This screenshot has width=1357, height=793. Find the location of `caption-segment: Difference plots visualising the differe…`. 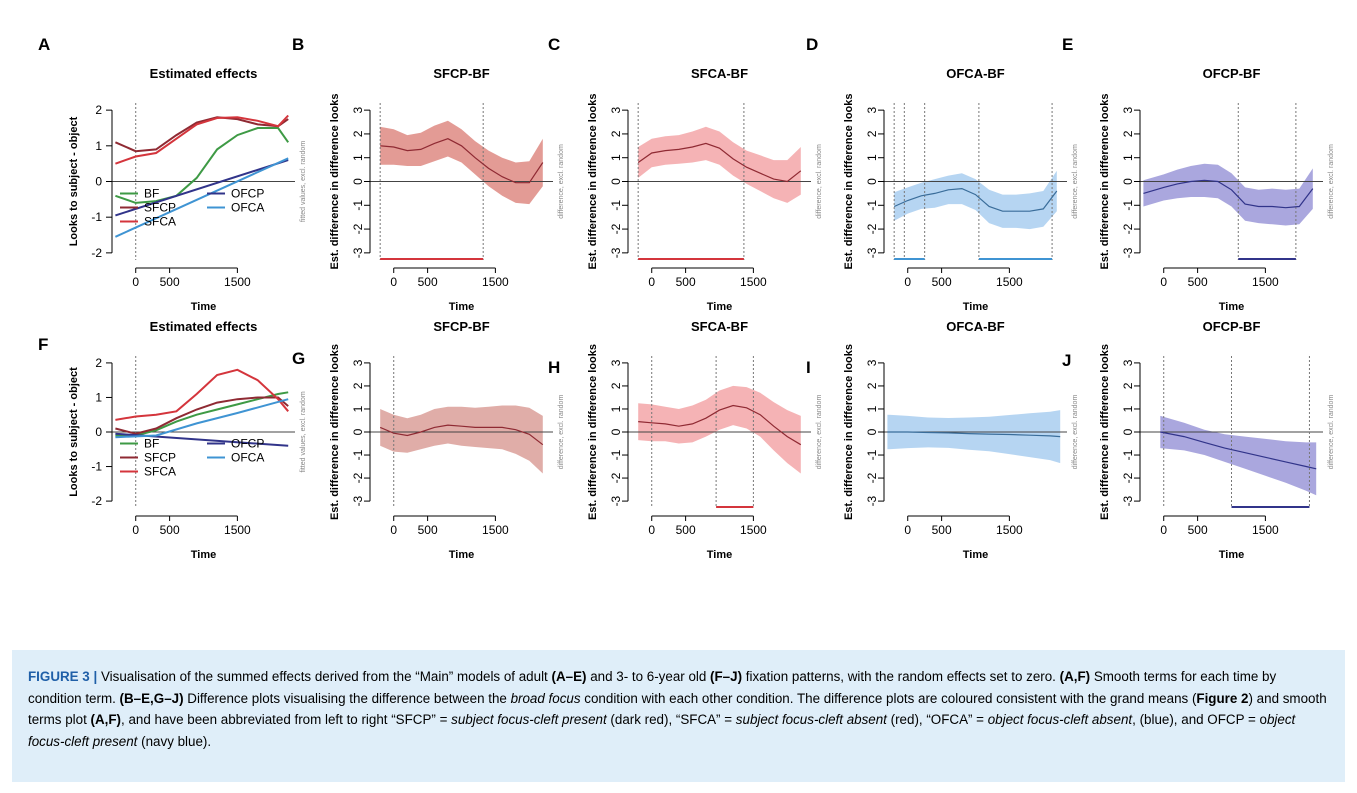

caption-segment: Difference plots visualising the differe… is located at coordinates (347, 698).